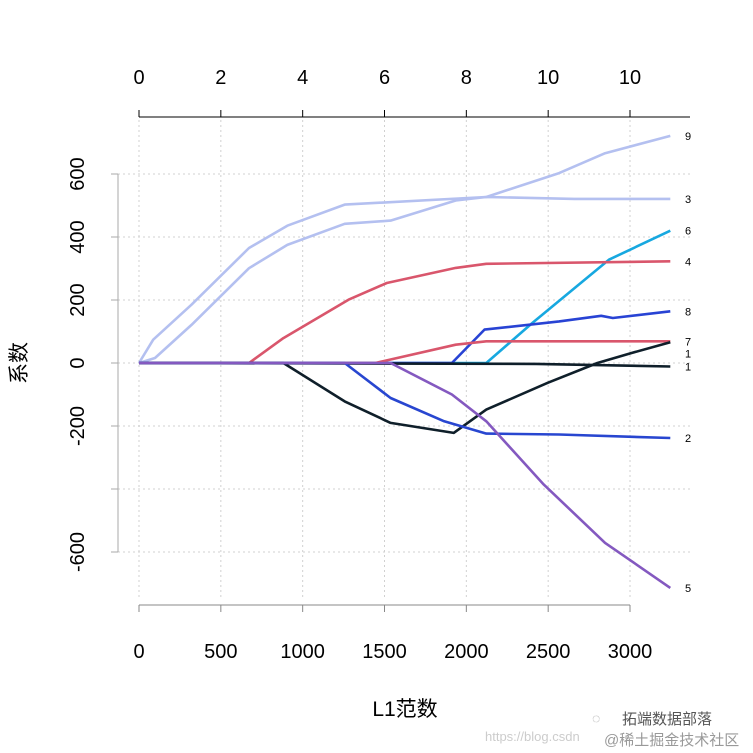 The image size is (753, 753). What do you see at coordinates (672, 740) in the screenshot?
I see `watermark-site: @稀土掘金技术社区` at bounding box center [672, 740].